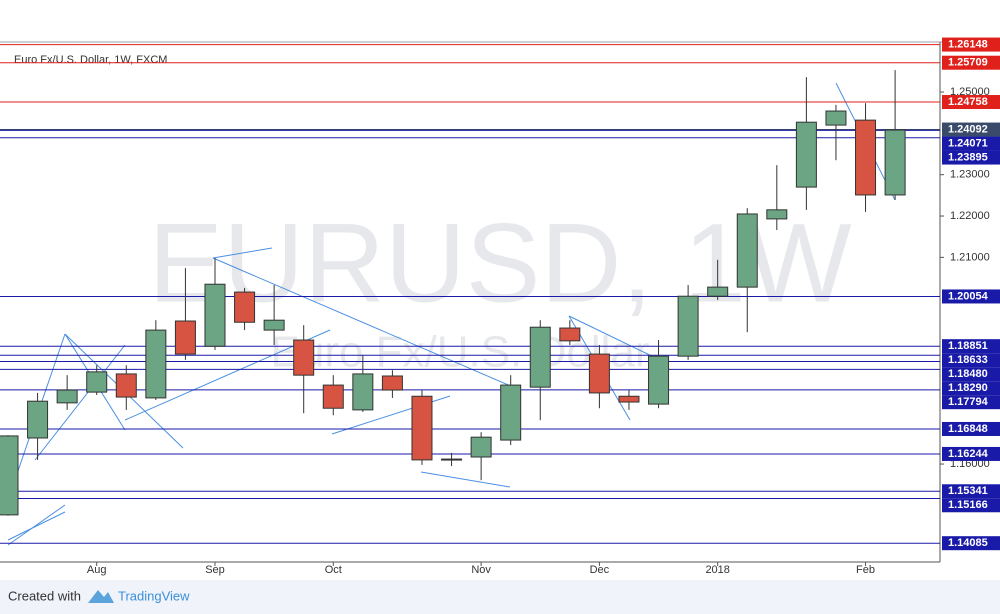  Describe the element at coordinates (968, 374) in the screenshot. I see `level-label: 1.18480` at that location.